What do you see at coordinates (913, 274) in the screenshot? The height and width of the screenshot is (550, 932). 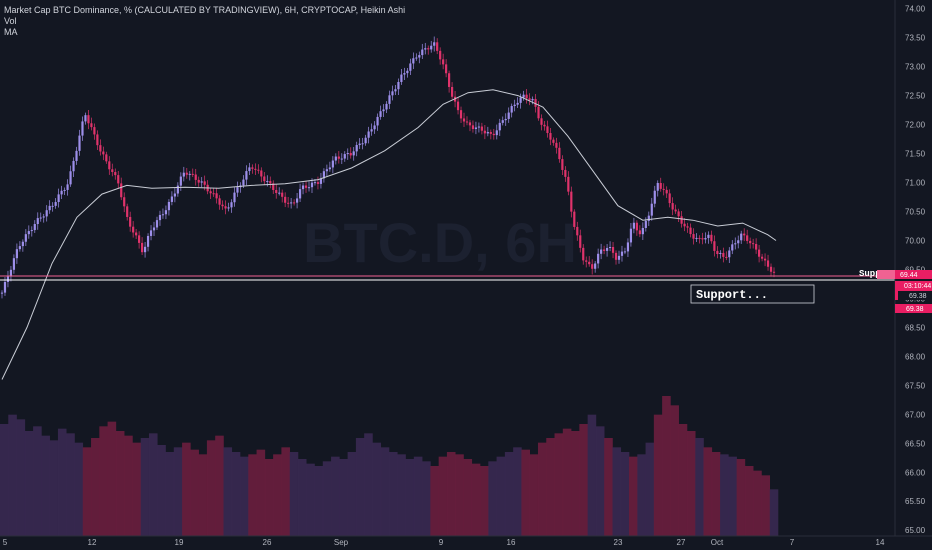 I see `support-price-tag` at bounding box center [913, 274].